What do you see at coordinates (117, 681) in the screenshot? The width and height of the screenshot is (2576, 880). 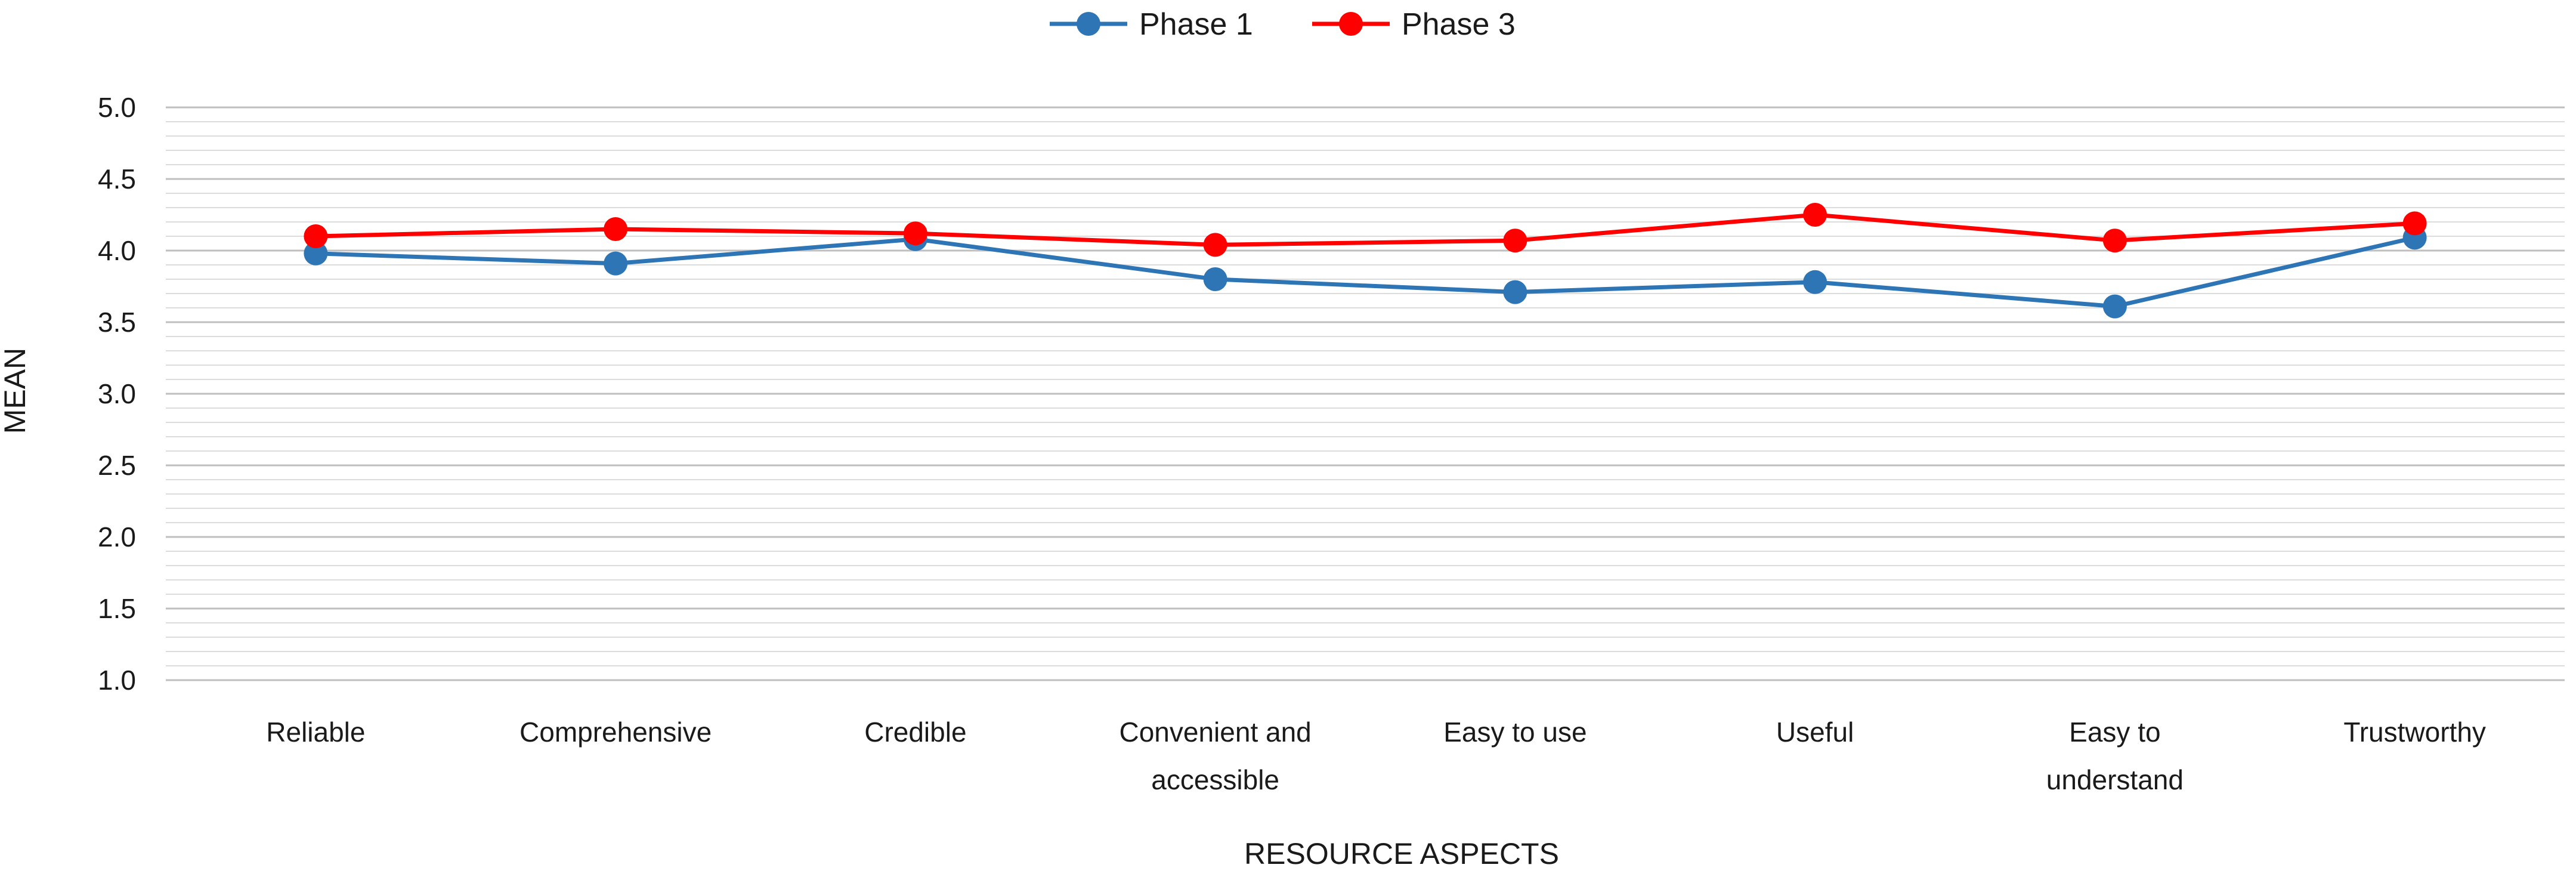 I see `y-tick-label: 1.0` at bounding box center [117, 681].